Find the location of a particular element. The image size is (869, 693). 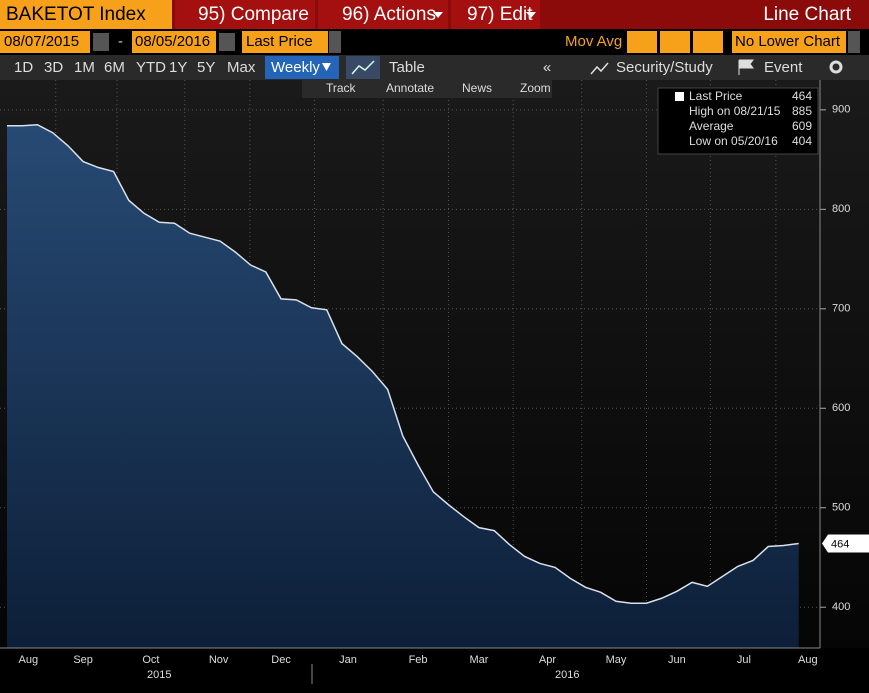

last-price-tag is located at coordinates (845, 543).